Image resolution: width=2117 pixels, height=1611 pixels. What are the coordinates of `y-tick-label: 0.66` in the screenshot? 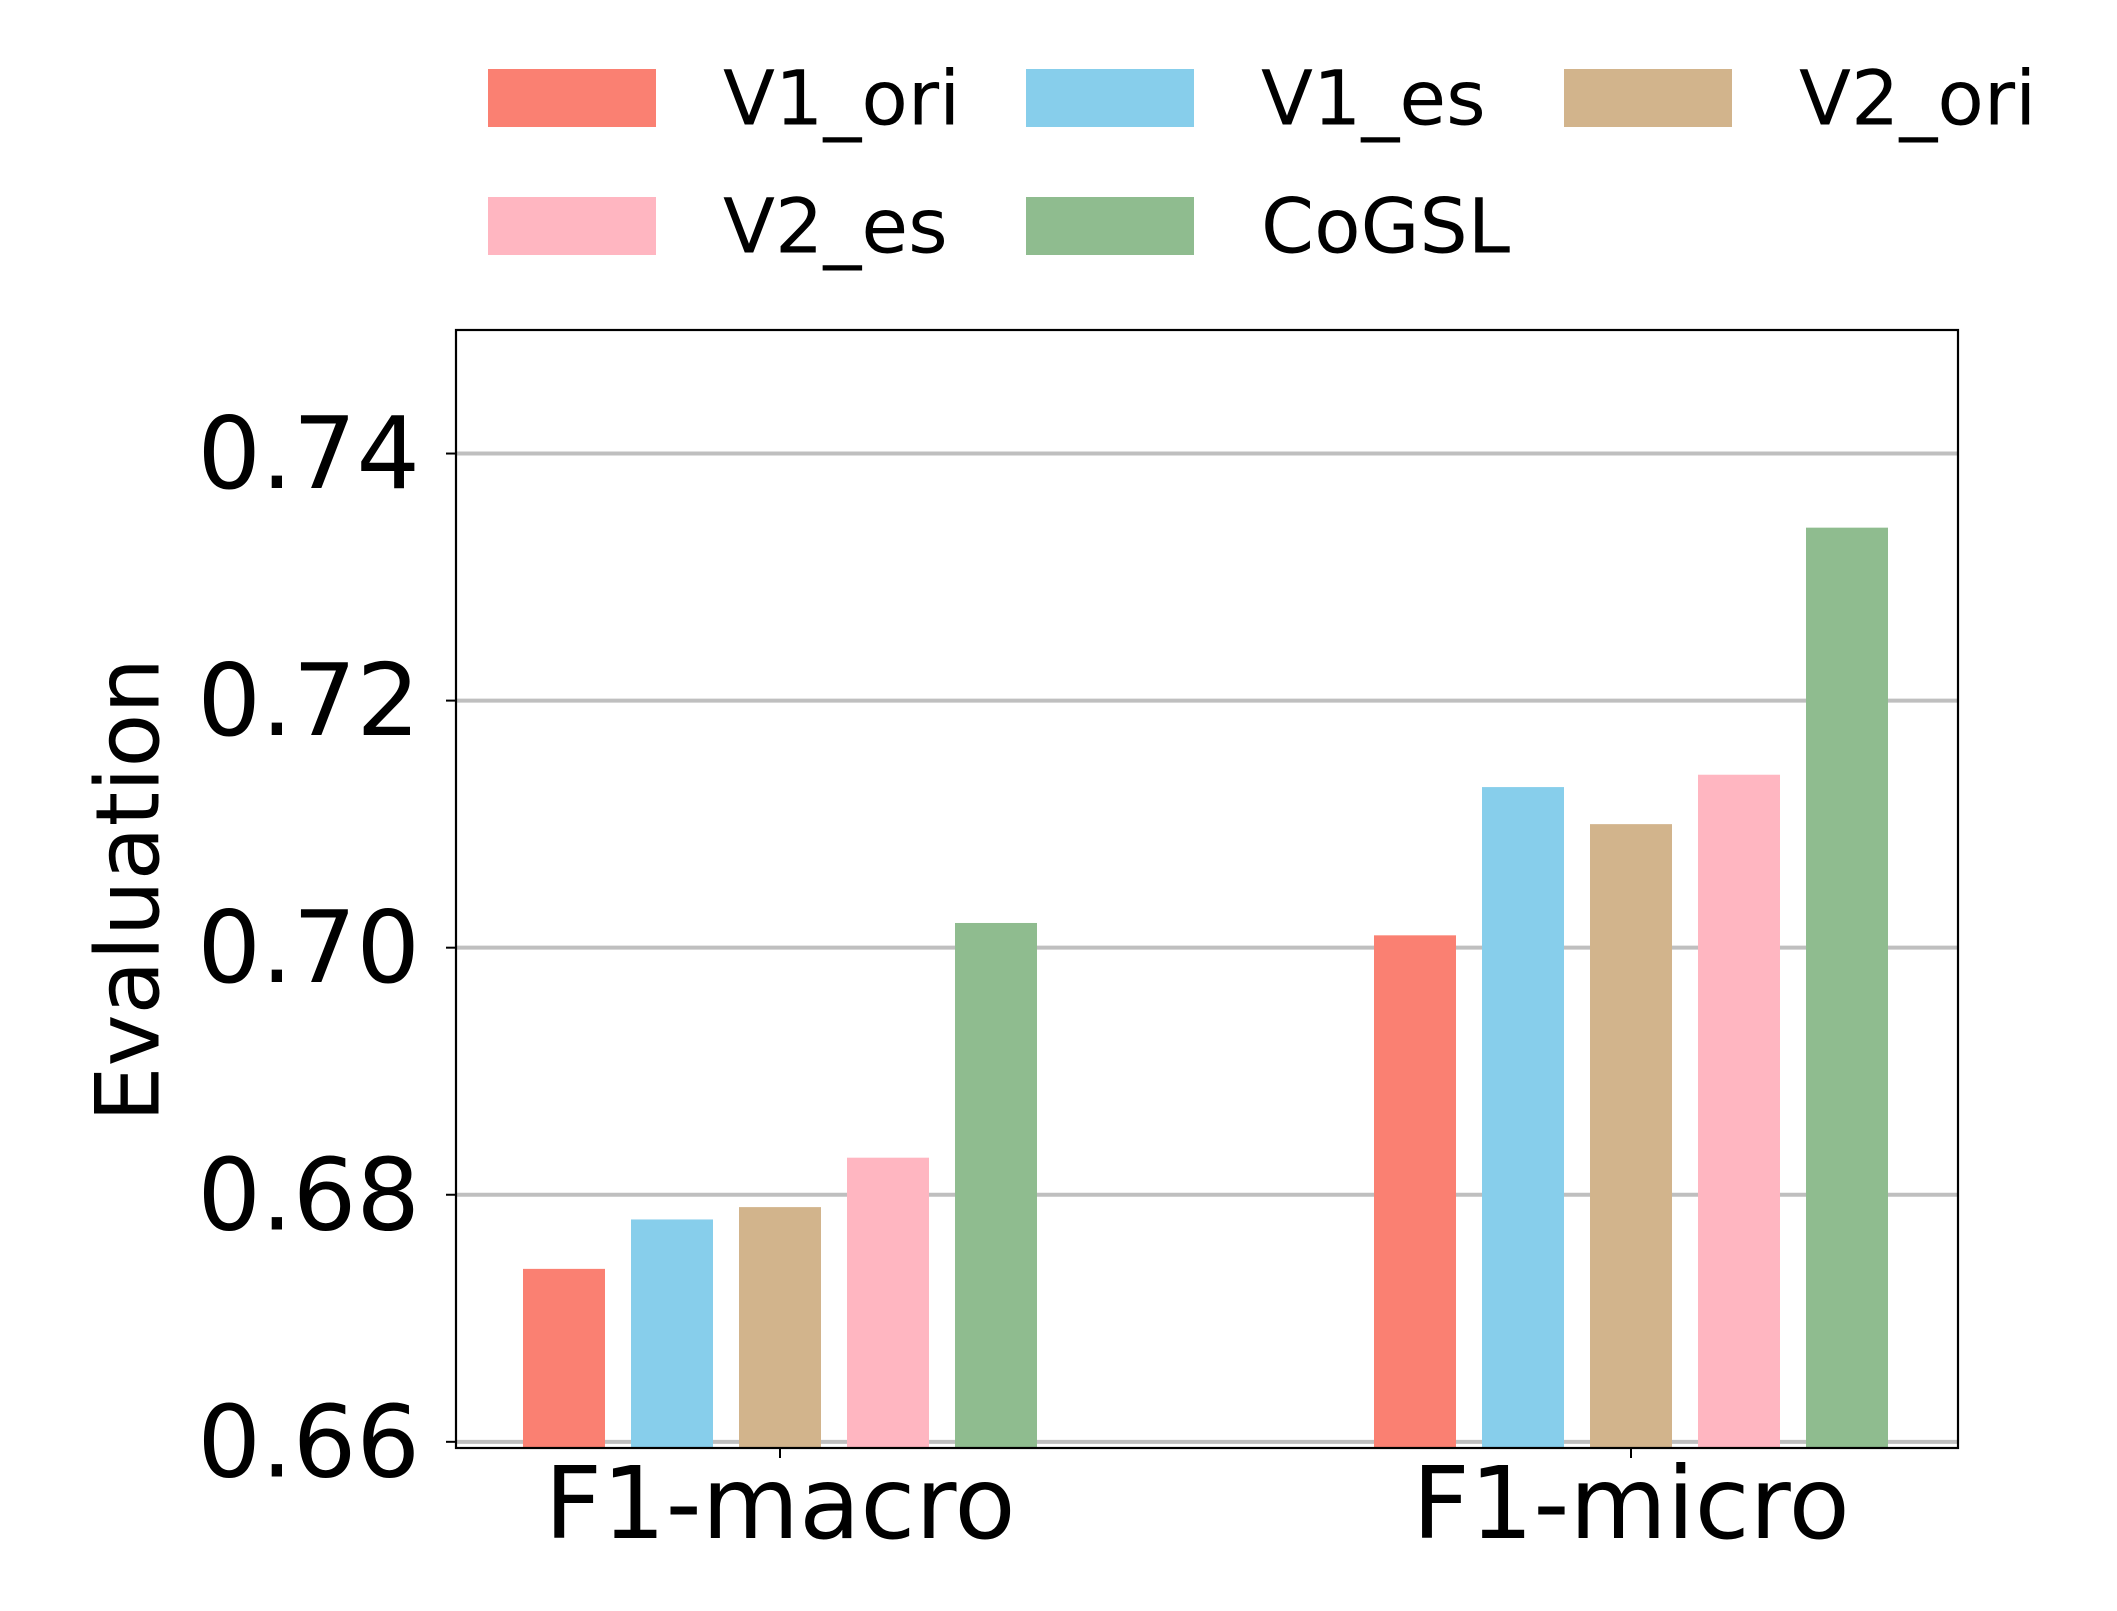 It's located at (308, 1441).